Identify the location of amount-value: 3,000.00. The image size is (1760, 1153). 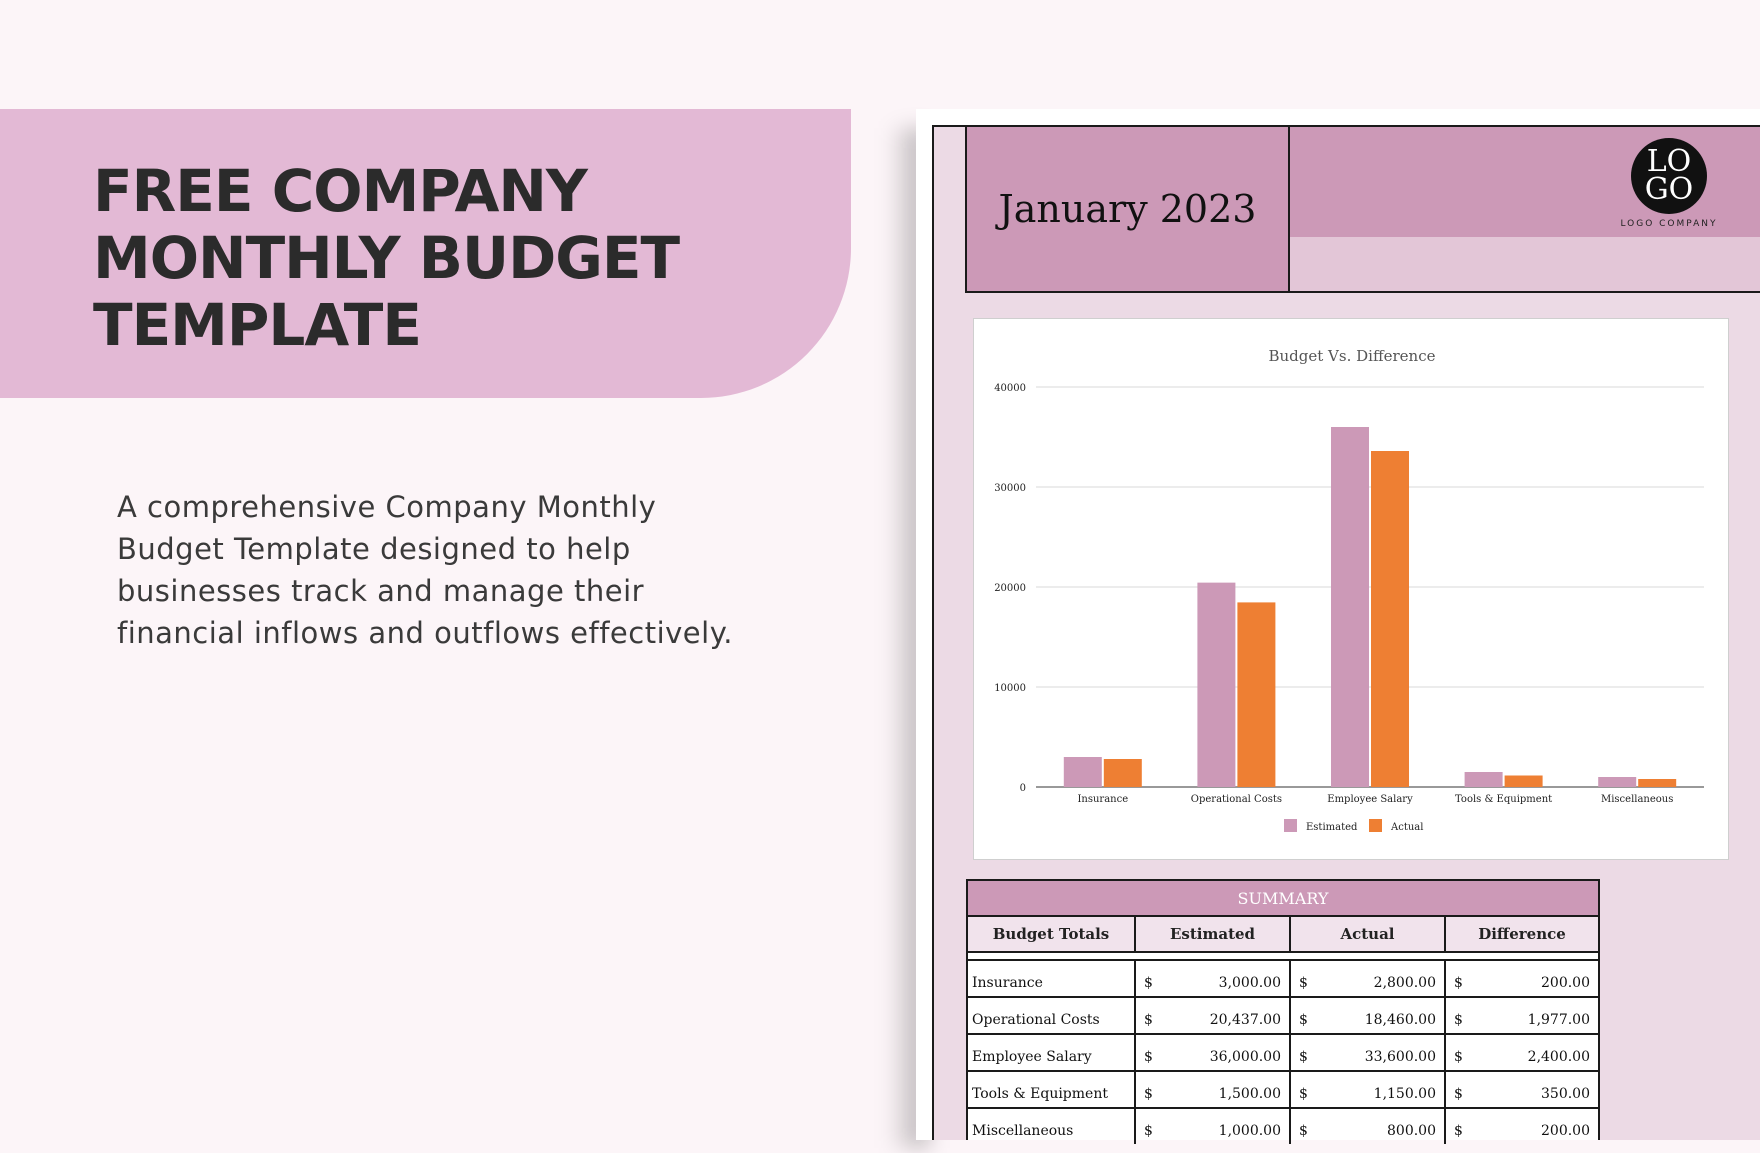
(1249, 983).